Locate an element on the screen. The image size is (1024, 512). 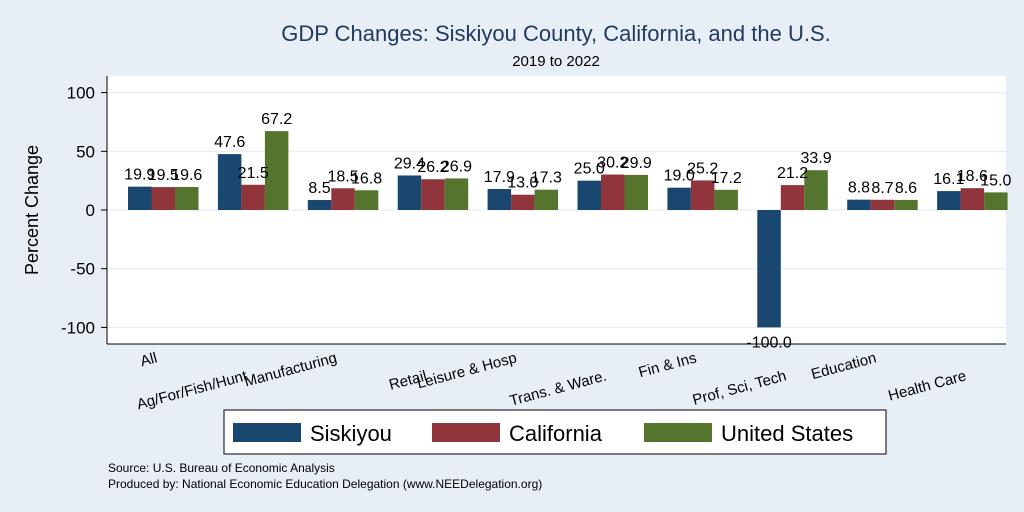
data-label: 18.6 is located at coordinates (972, 176).